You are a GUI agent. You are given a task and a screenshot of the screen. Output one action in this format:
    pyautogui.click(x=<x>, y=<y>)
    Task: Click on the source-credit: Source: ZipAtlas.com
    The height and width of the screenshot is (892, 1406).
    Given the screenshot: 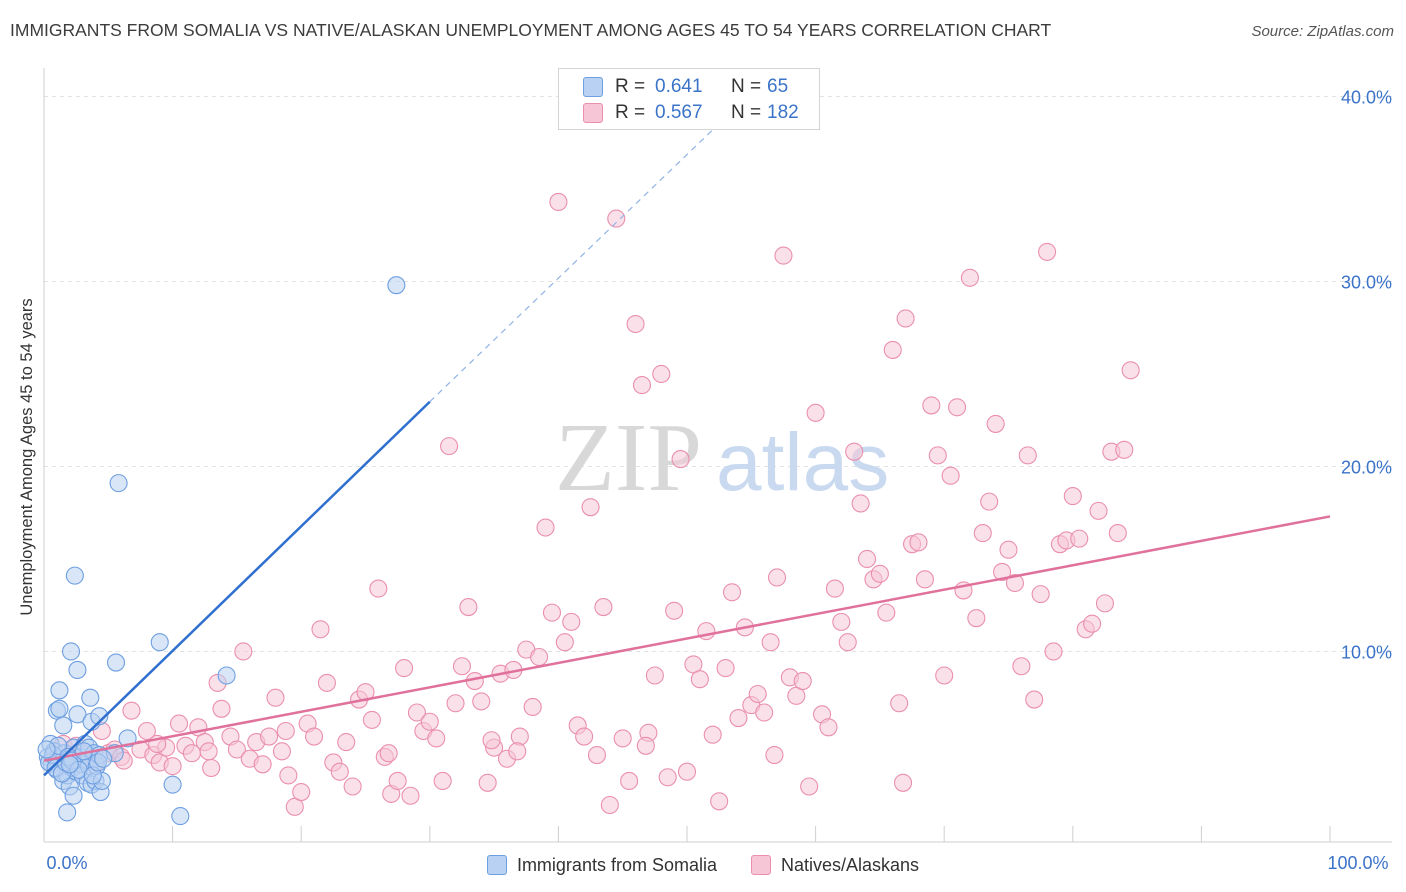 What is the action you would take?
    pyautogui.click(x=1322, y=31)
    